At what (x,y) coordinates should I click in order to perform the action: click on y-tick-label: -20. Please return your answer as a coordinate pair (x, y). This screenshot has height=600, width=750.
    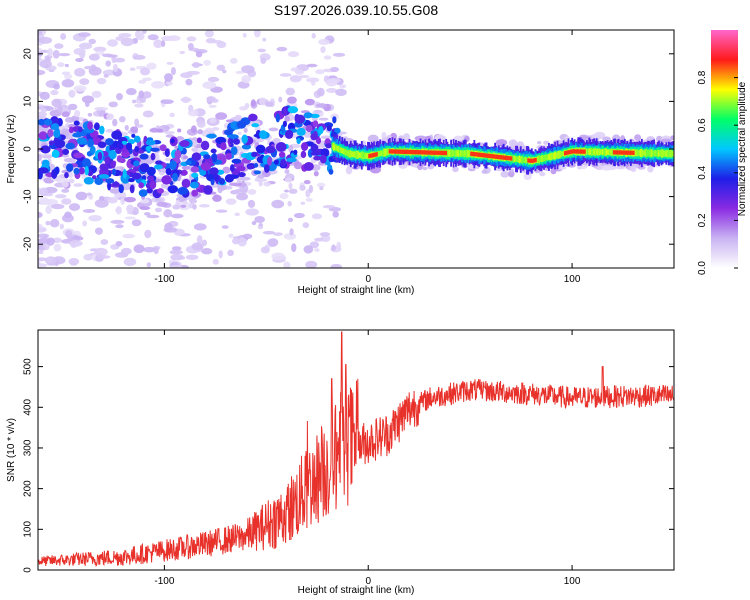
    Looking at the image, I should click on (28, 244).